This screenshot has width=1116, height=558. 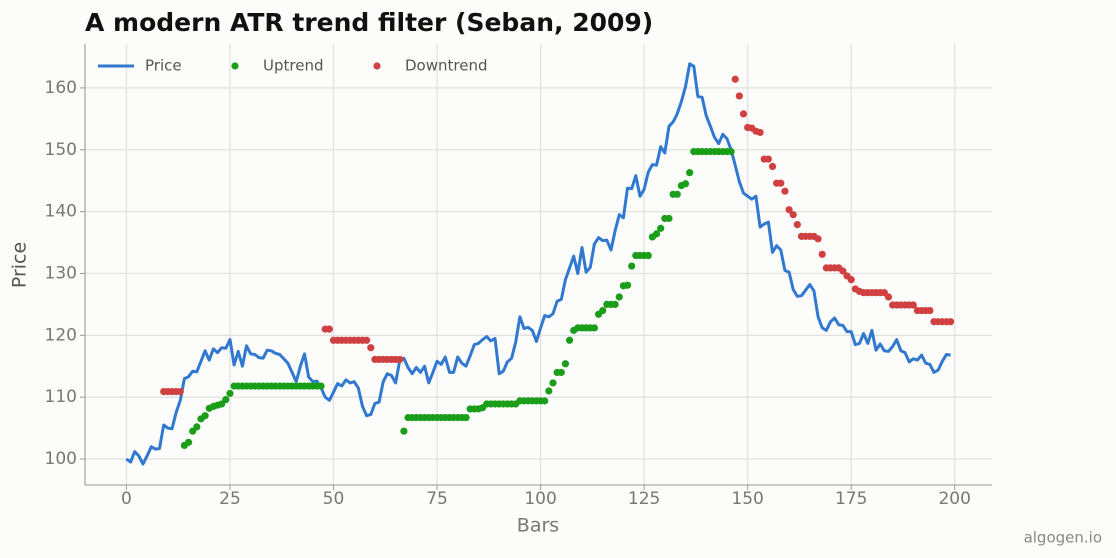 What do you see at coordinates (293, 66) in the screenshot?
I see `legend-label: Uptrend` at bounding box center [293, 66].